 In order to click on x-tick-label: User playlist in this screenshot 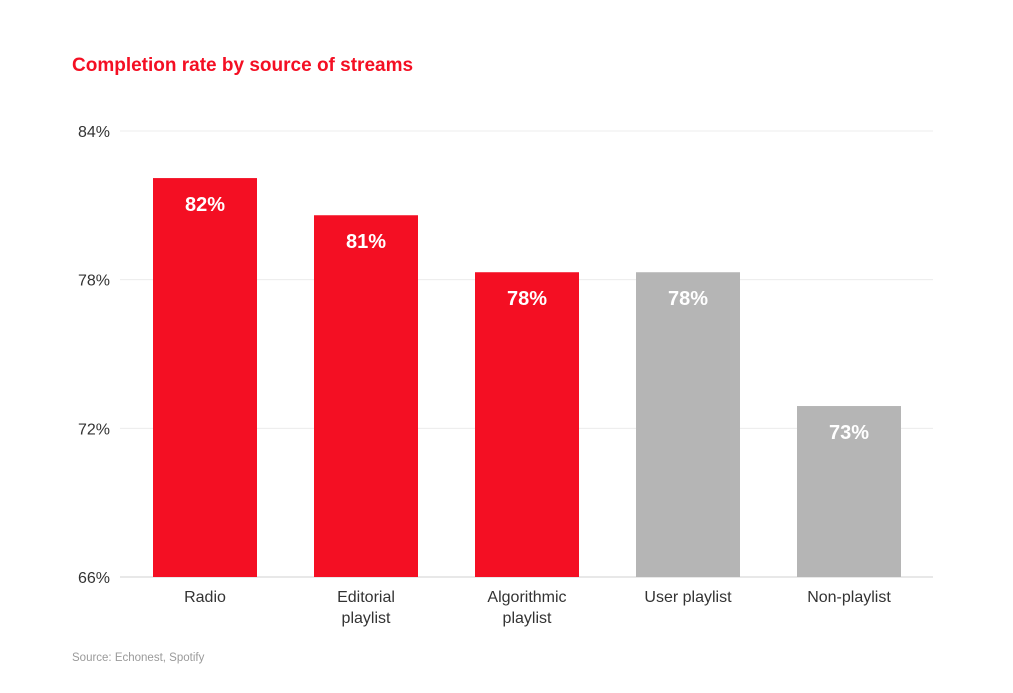, I will do `click(688, 597)`.